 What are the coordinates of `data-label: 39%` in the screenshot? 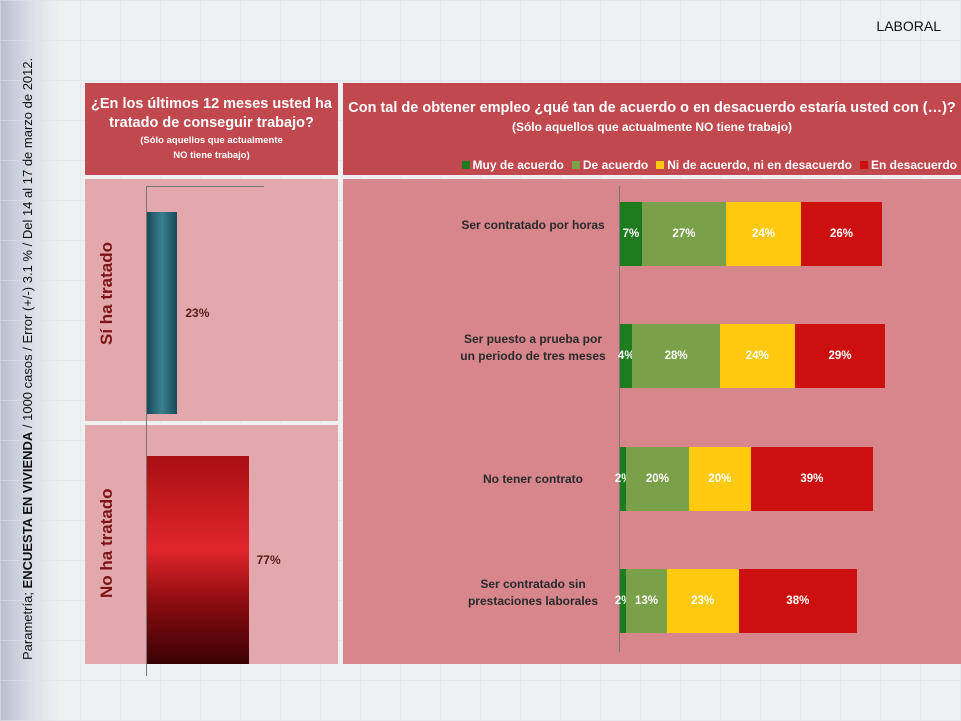 It's located at (812, 479).